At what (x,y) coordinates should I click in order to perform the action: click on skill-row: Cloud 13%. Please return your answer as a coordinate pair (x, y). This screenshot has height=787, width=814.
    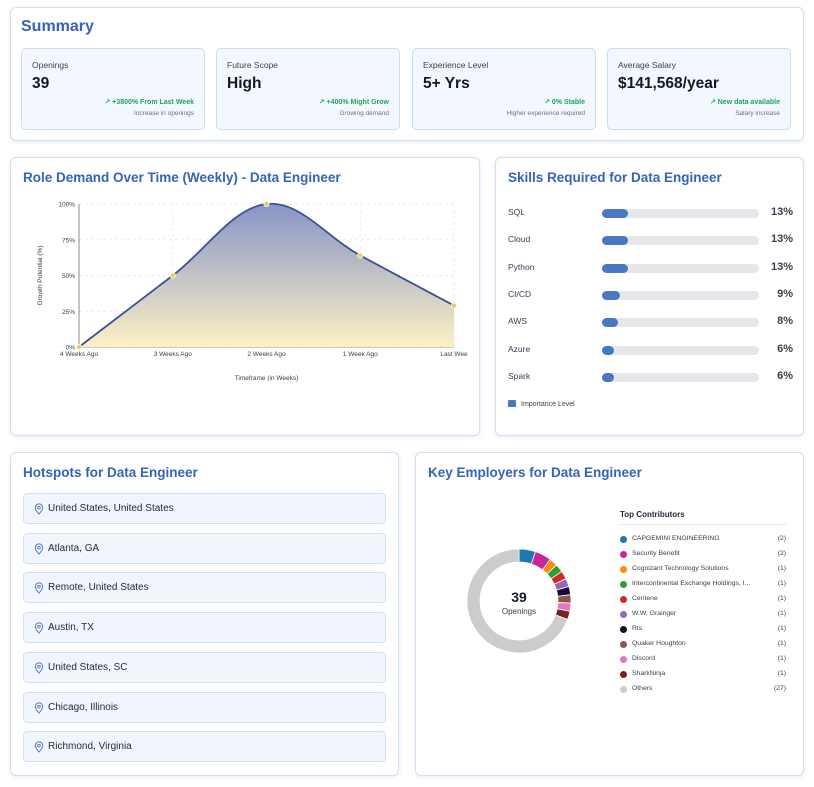
    Looking at the image, I should click on (650, 240).